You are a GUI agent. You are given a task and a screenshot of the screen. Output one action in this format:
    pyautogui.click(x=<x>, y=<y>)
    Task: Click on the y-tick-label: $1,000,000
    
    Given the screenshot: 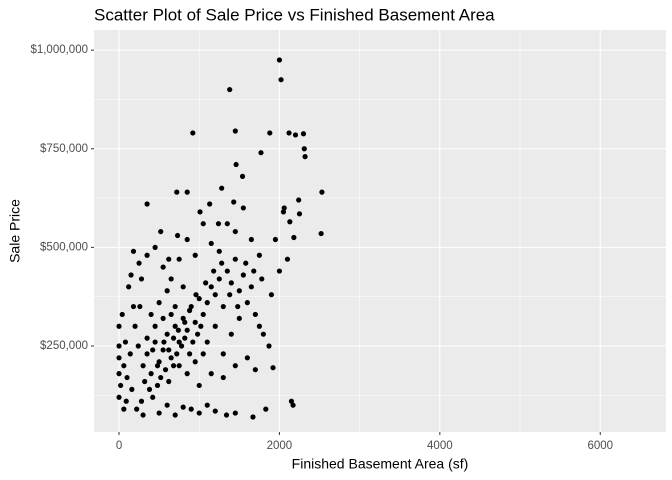 What is the action you would take?
    pyautogui.click(x=59, y=50)
    